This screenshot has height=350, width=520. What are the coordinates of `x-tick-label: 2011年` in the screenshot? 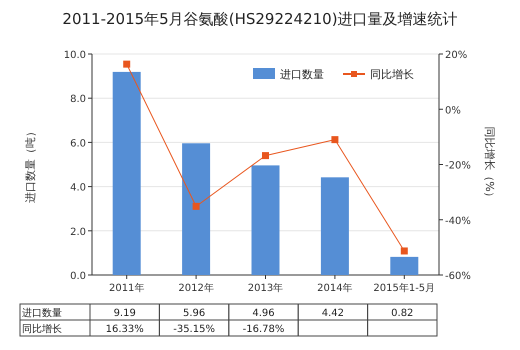 It's located at (126, 288).